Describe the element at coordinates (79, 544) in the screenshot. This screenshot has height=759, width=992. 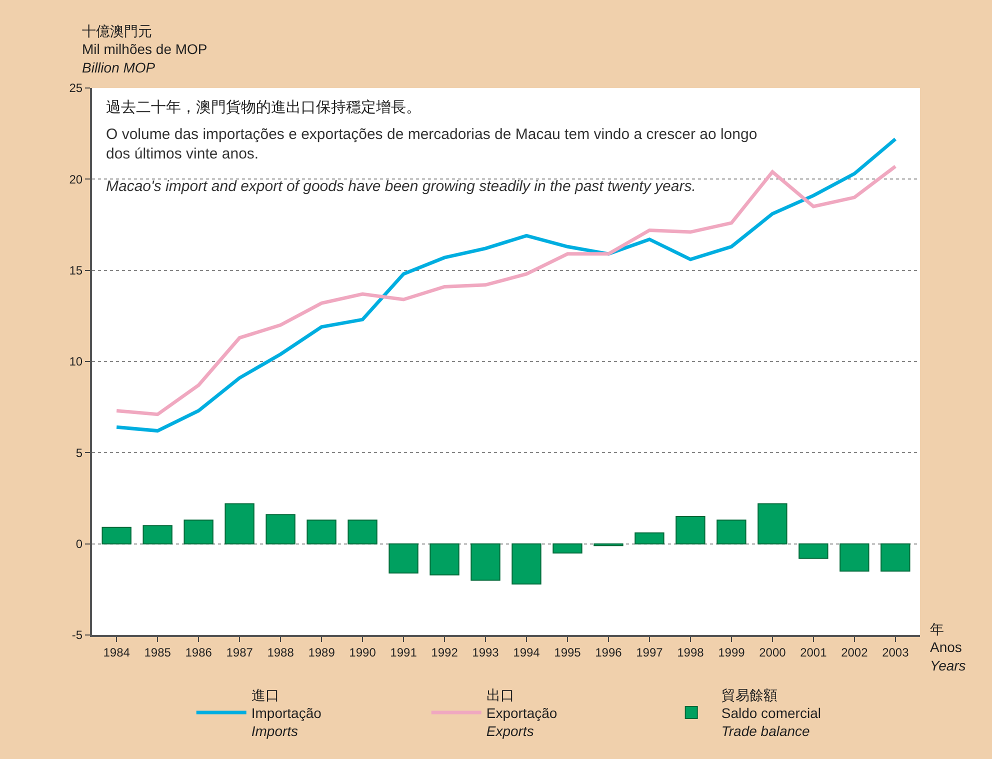
I see `y-tick-label: 0` at that location.